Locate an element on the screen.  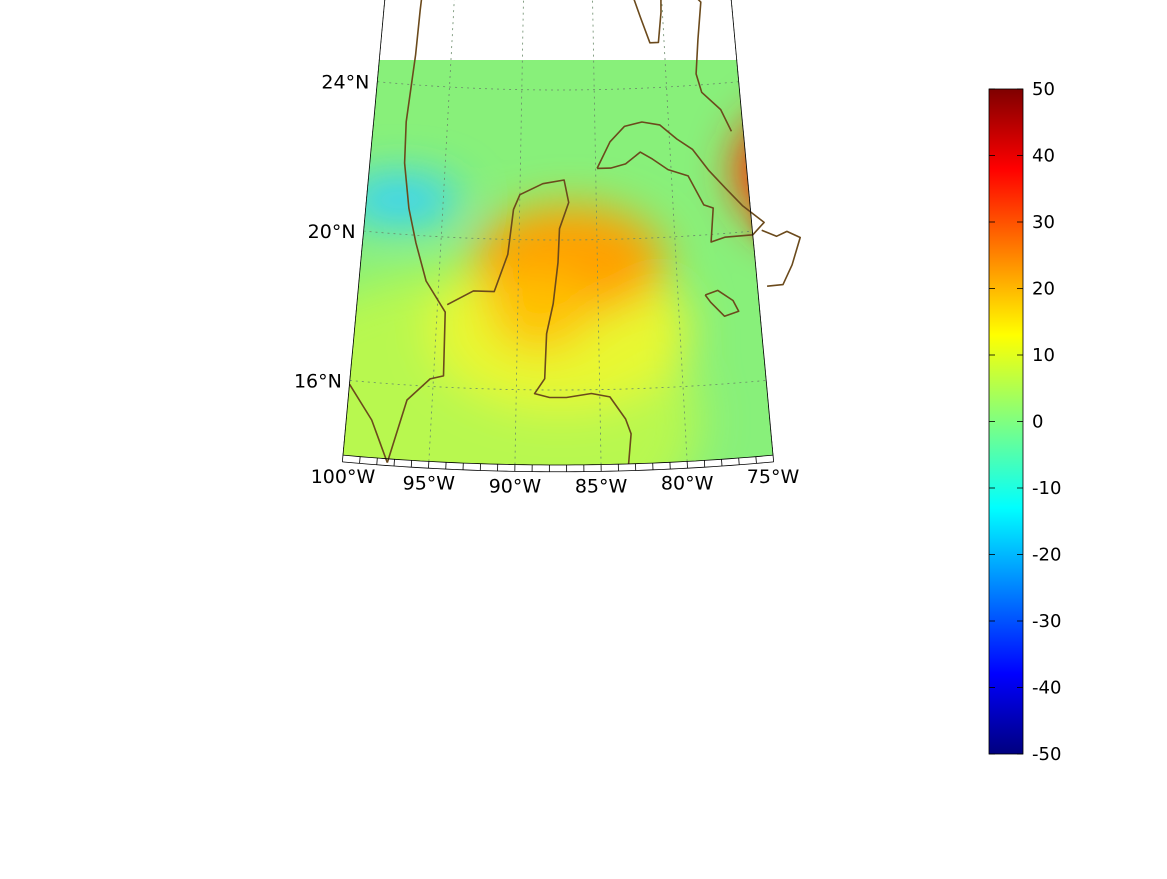
colorbar: 50 40 30 20 10 0 -10 -20 -30 -40 -50 is located at coordinates (1025, 422).